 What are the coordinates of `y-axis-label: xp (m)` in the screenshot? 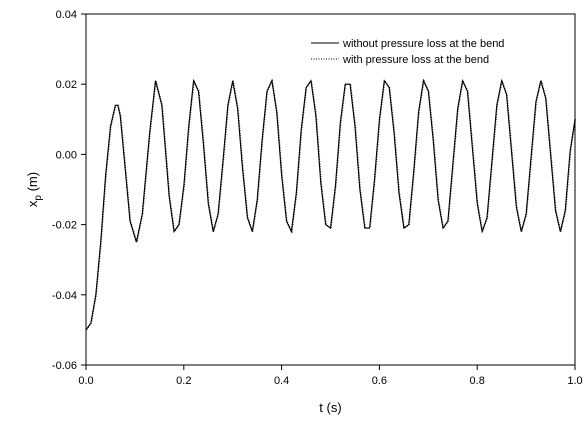 It's located at (34, 189).